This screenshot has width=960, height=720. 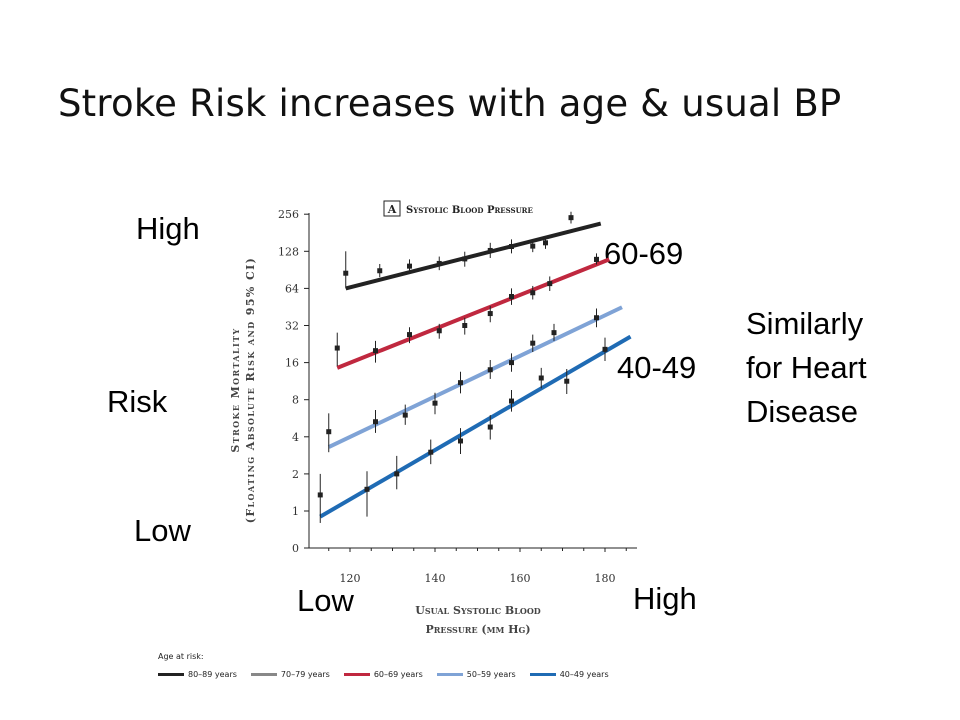 I want to click on y-tick-label: 64, so click(x=292, y=288).